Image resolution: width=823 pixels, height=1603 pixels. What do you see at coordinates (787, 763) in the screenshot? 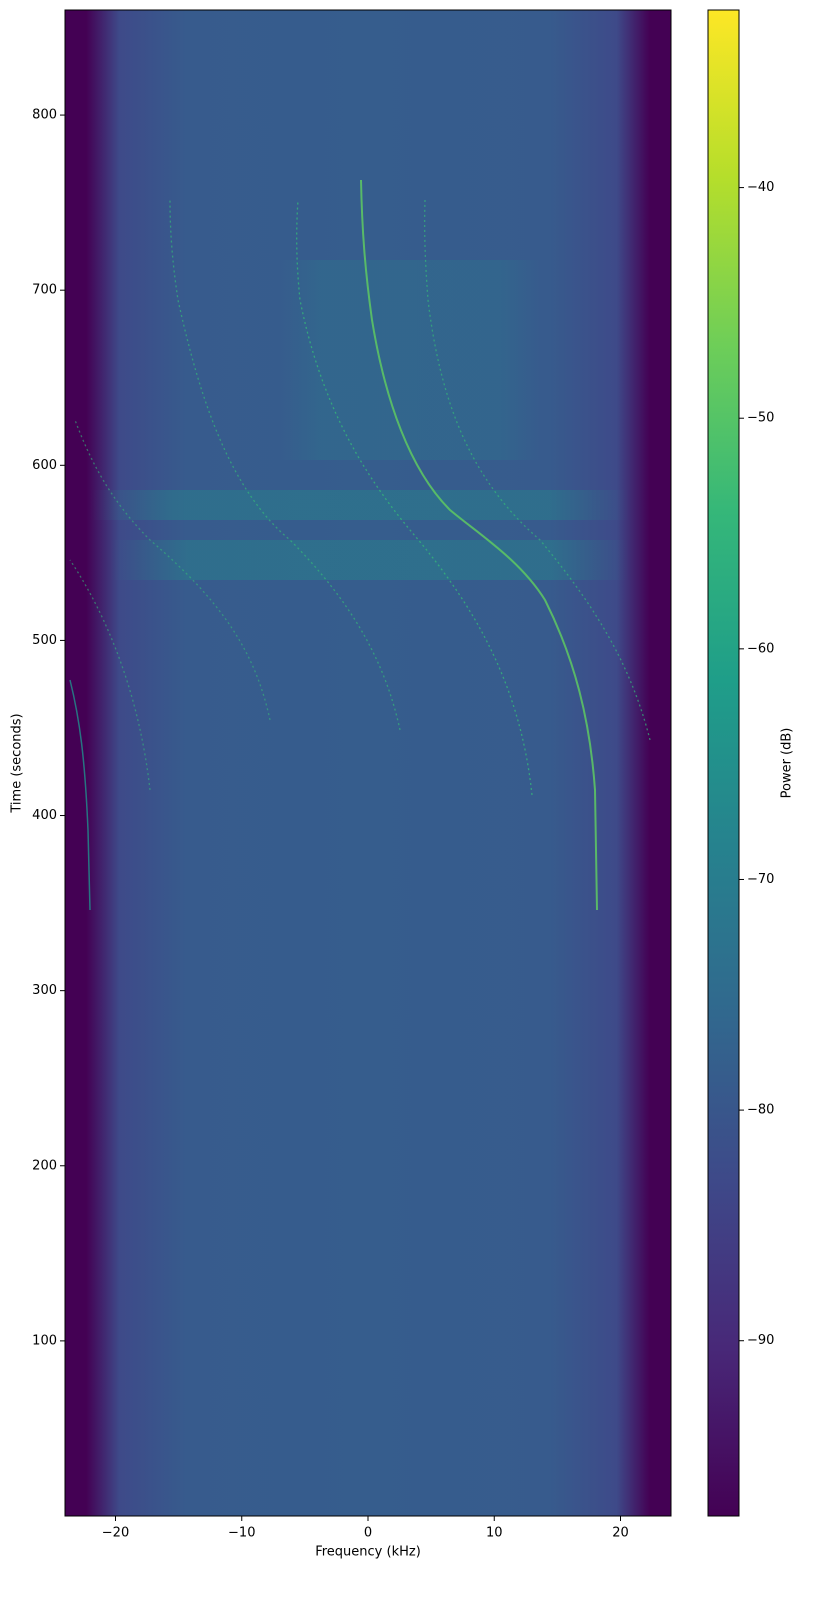
I see `colorbar-label: Power (dB)` at bounding box center [787, 763].